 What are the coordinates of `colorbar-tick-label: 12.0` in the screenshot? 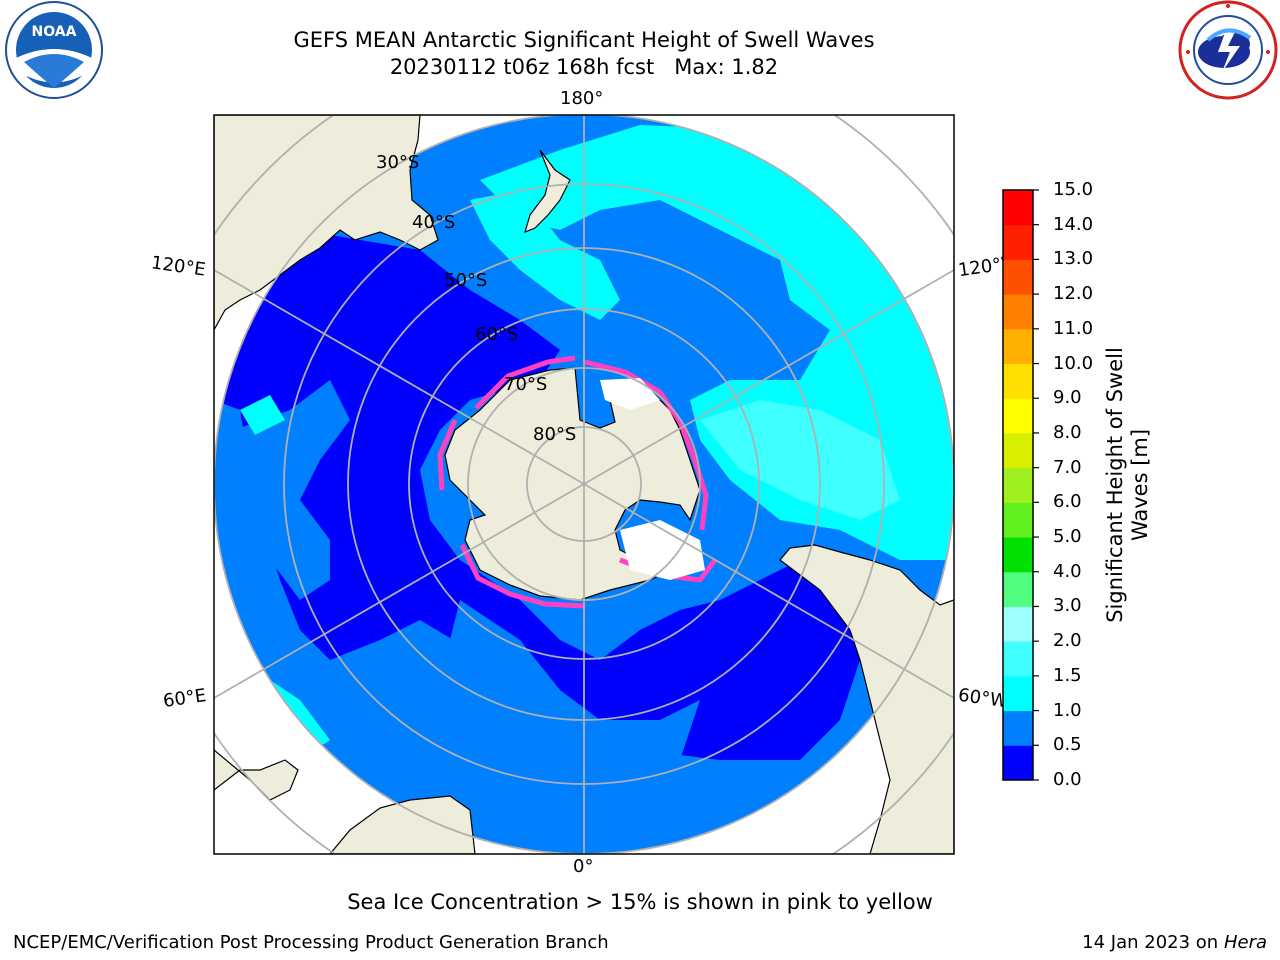 It's located at (1073, 294).